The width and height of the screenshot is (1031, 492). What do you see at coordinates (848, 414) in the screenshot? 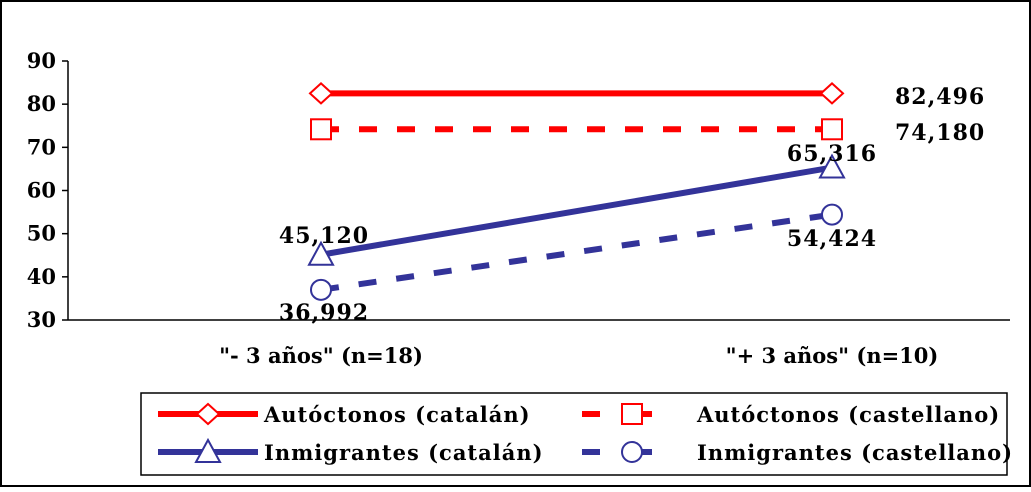
I see `legend-label: Autóctonos (castellano)` at bounding box center [848, 414].